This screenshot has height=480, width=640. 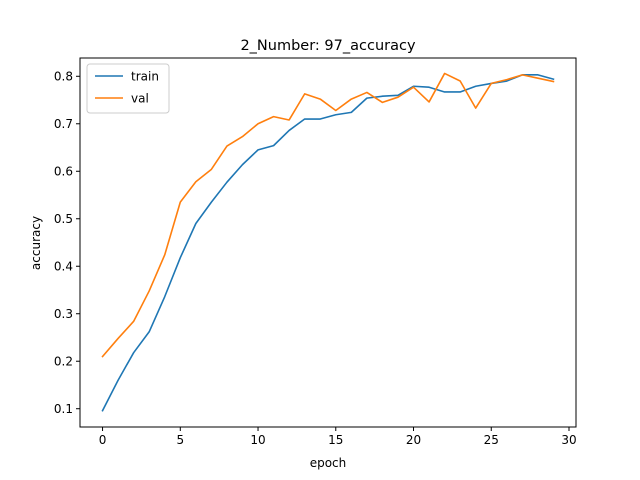 I want to click on y-axis-label: accuracy, so click(x=36, y=243).